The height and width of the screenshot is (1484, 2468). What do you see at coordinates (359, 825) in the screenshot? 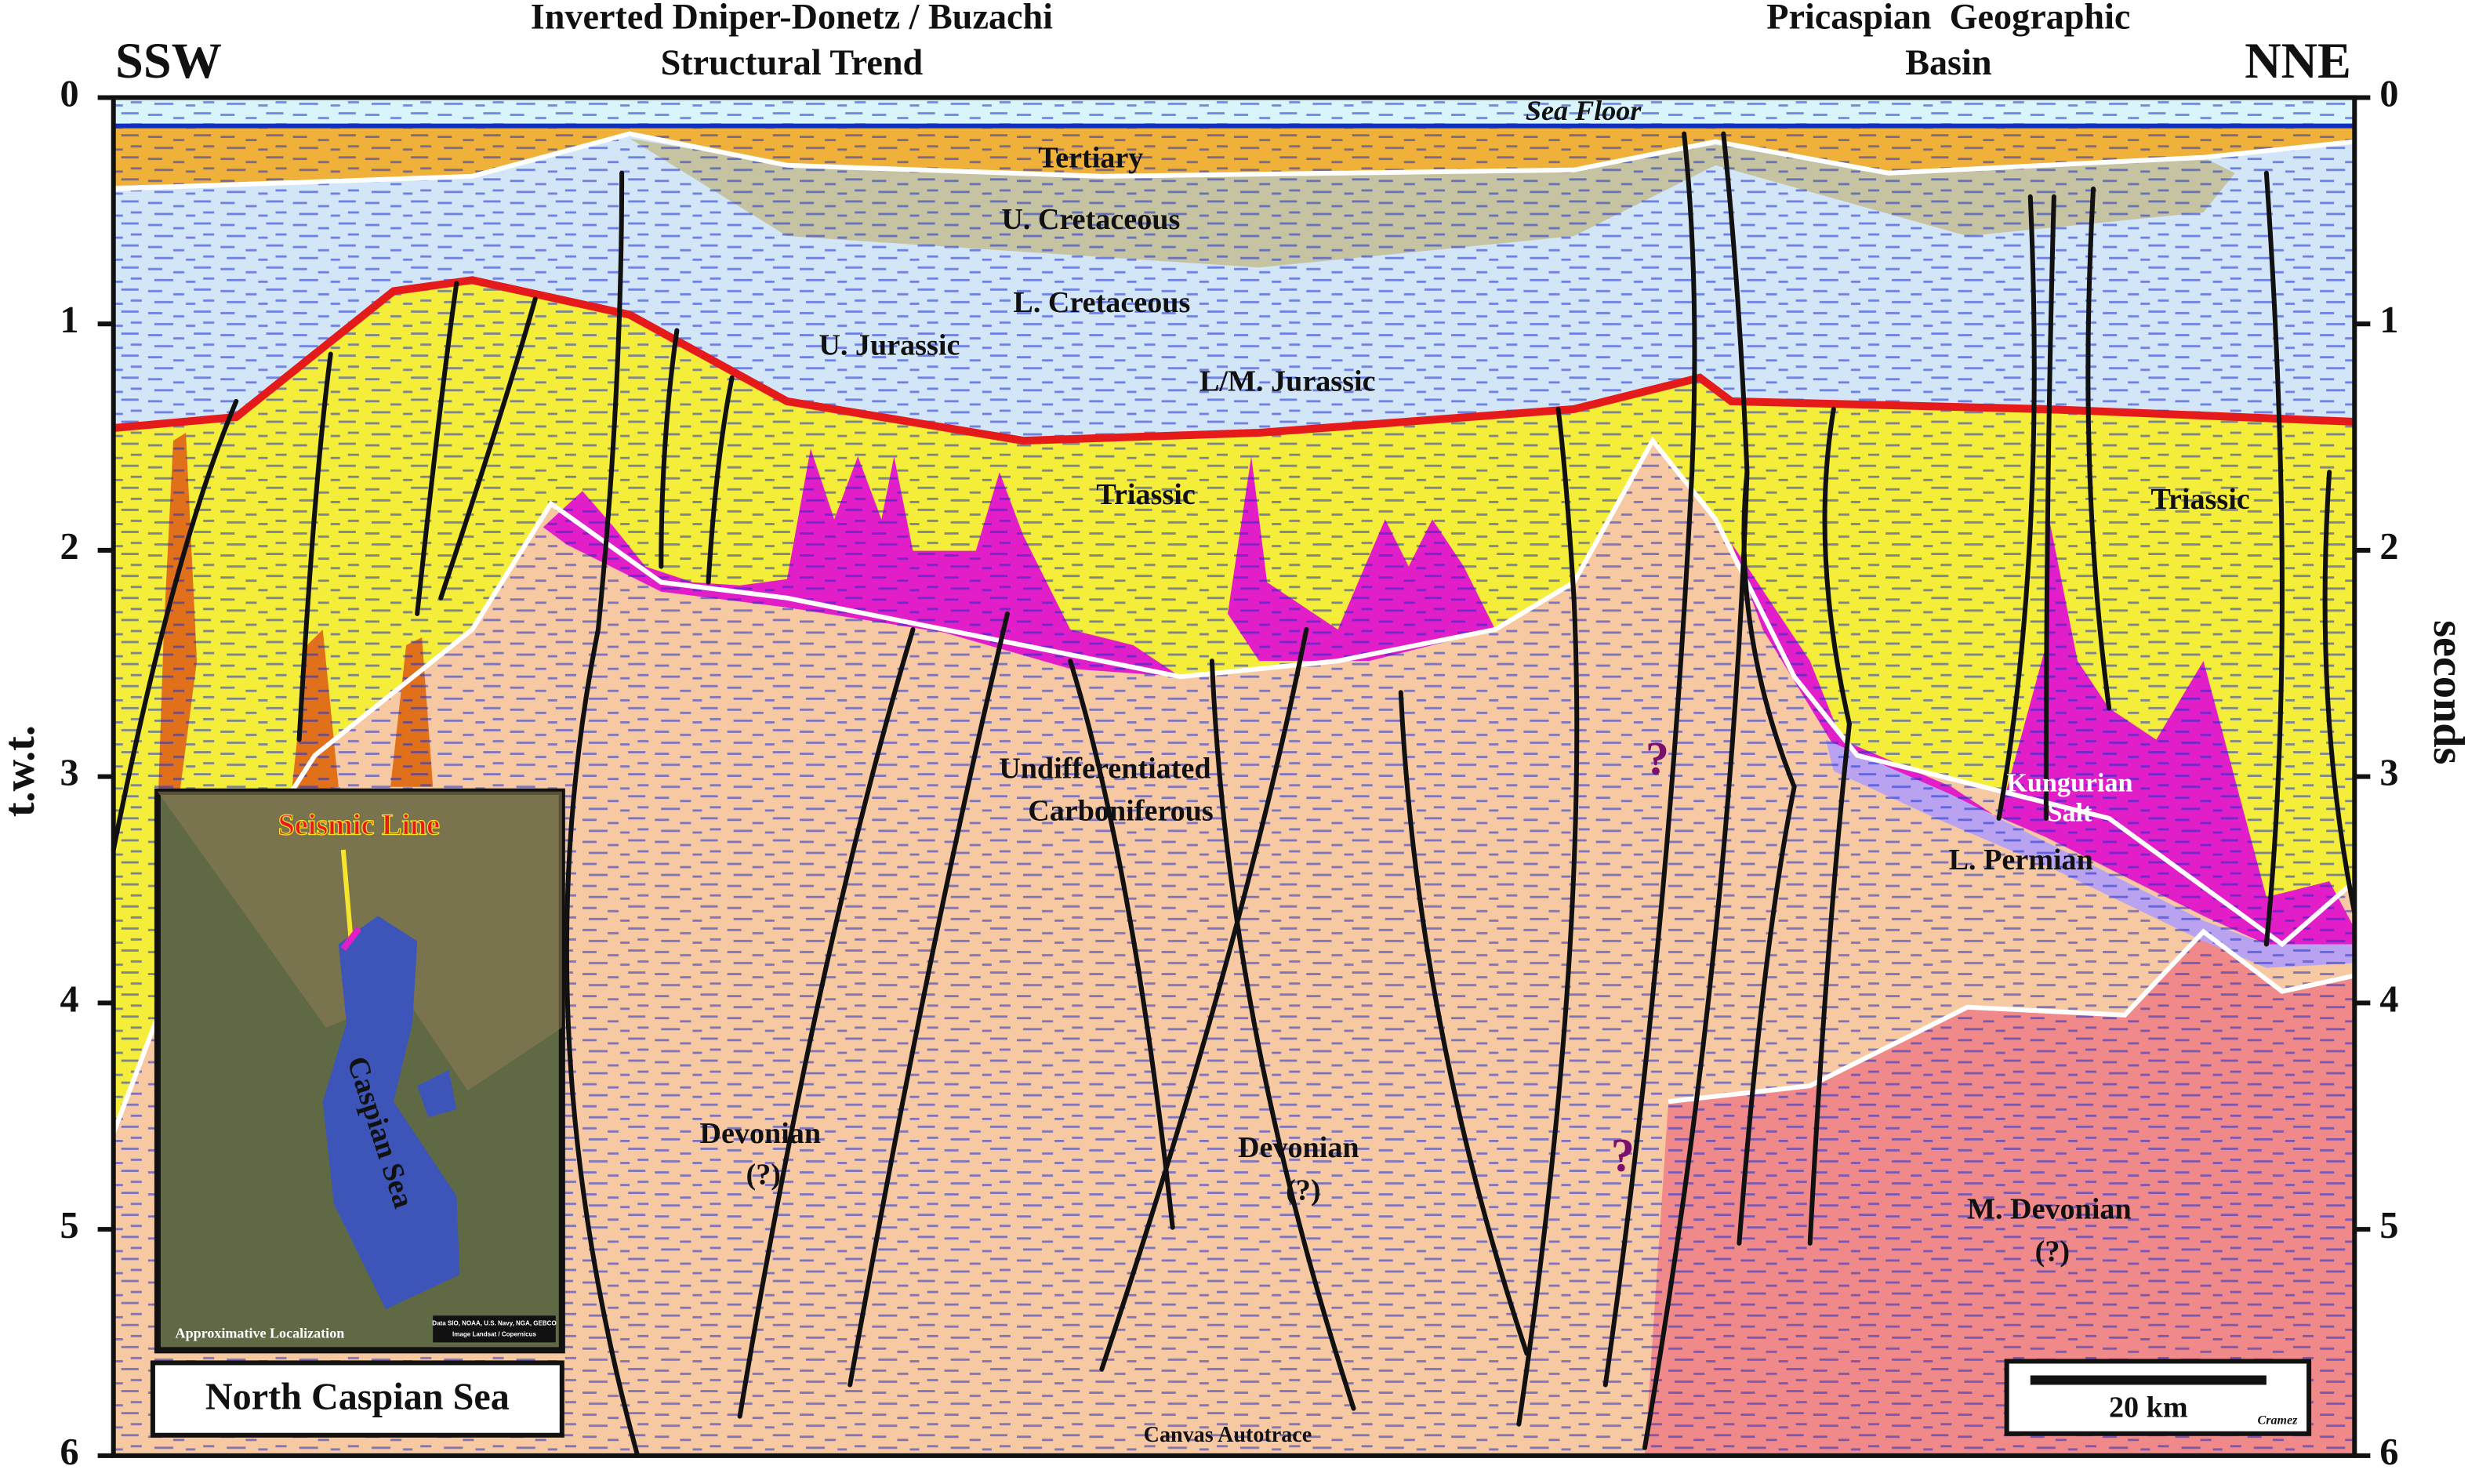
I see `inset-label: Seismic Line` at bounding box center [359, 825].